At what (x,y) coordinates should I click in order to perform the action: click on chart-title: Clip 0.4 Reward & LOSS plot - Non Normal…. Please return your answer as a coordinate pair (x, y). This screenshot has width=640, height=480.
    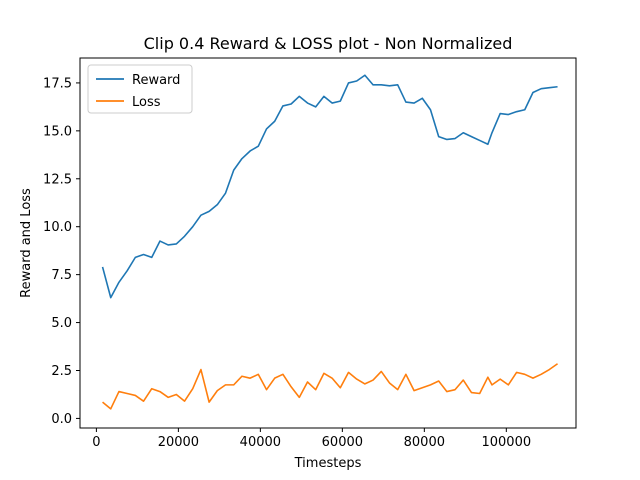
    Looking at the image, I should click on (328, 43).